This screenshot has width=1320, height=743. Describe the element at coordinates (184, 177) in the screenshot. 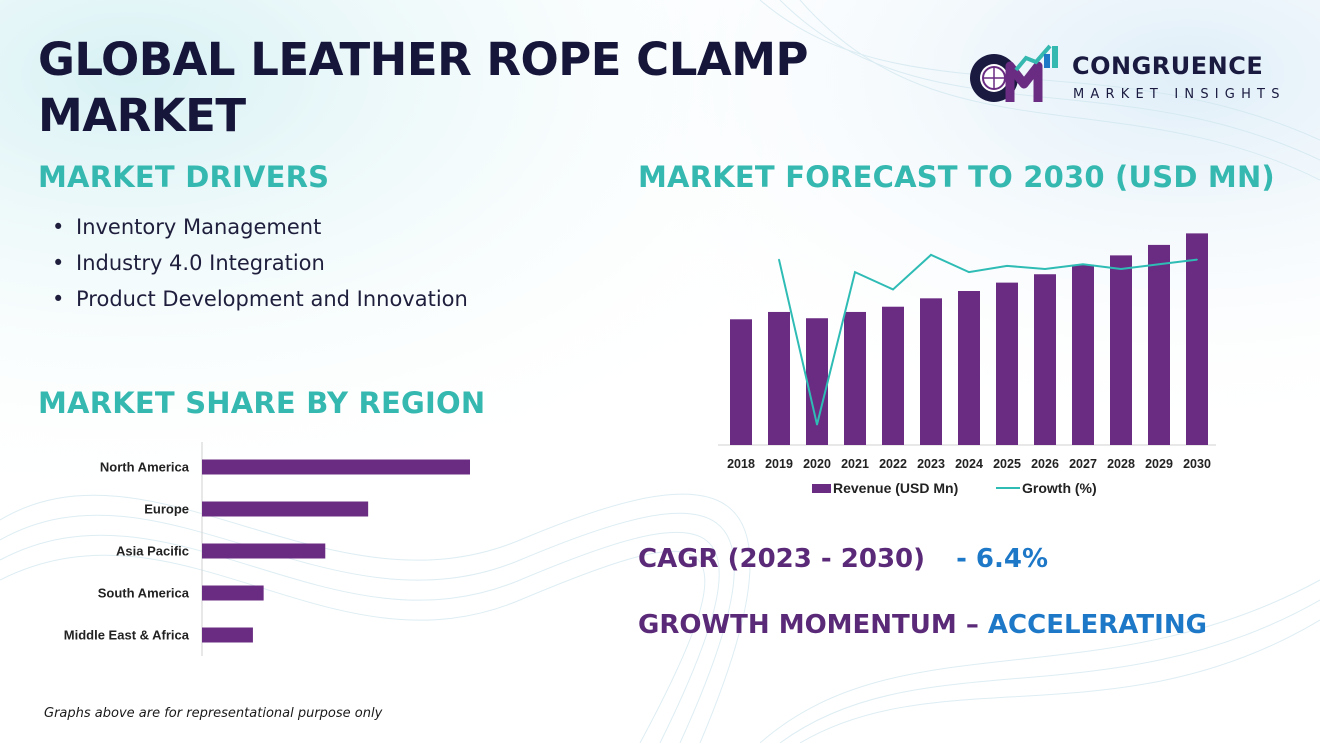

I see `market-drivers-heading: MARKET DRIVERS` at that location.